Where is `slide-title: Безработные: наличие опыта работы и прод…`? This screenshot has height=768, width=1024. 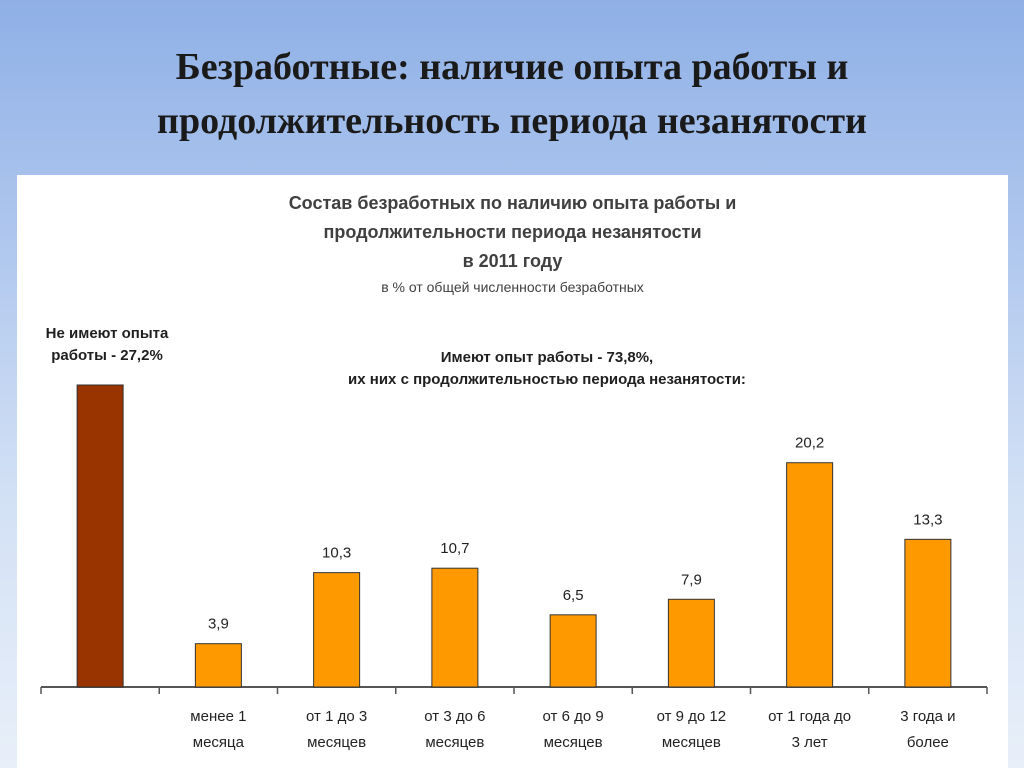 slide-title: Безработные: наличие опыта работы и прод… is located at coordinates (512, 94).